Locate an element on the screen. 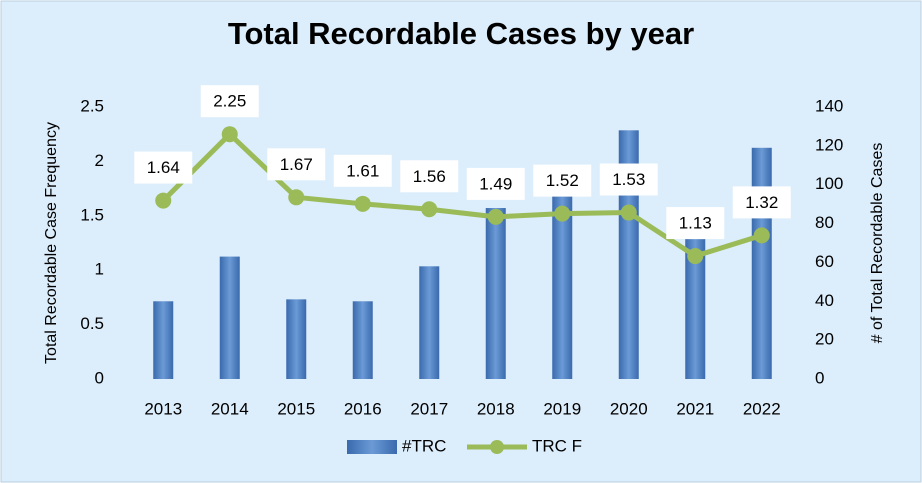 Image resolution: width=922 pixels, height=483 pixels. data-label: 1.32 is located at coordinates (761, 202).